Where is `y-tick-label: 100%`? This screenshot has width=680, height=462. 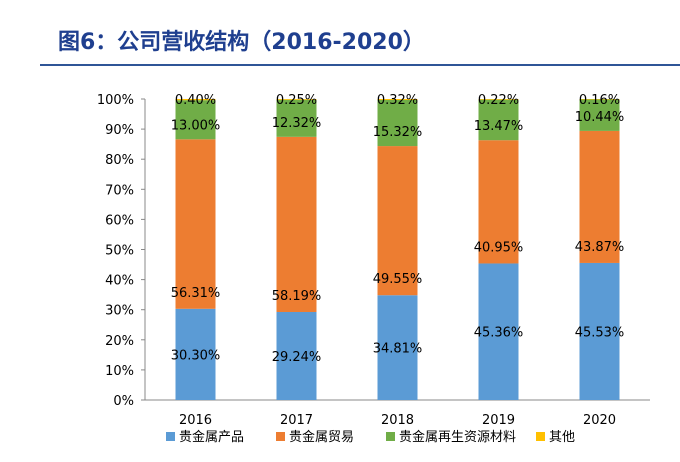 y-tick-label: 100% is located at coordinates (115, 100).